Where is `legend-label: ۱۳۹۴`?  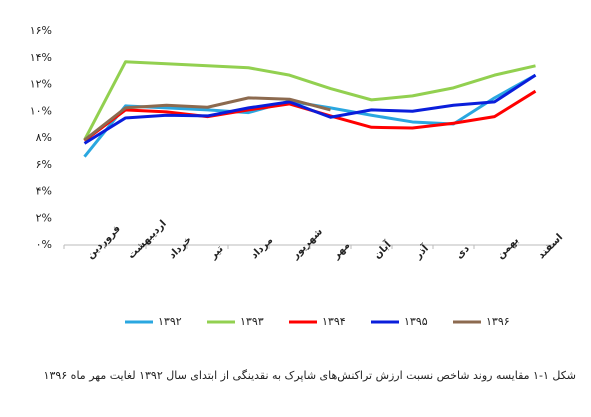 legend-label: ۱۳۹۴ is located at coordinates (334, 321).